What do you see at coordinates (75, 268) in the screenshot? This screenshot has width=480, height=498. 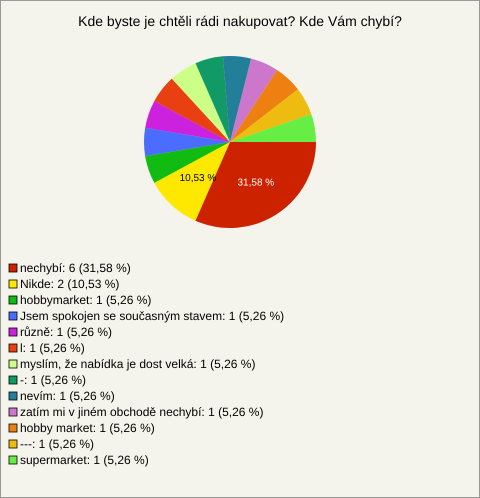 I see `legend-label: nechybí: 6 (31,58 %)` at bounding box center [75, 268].